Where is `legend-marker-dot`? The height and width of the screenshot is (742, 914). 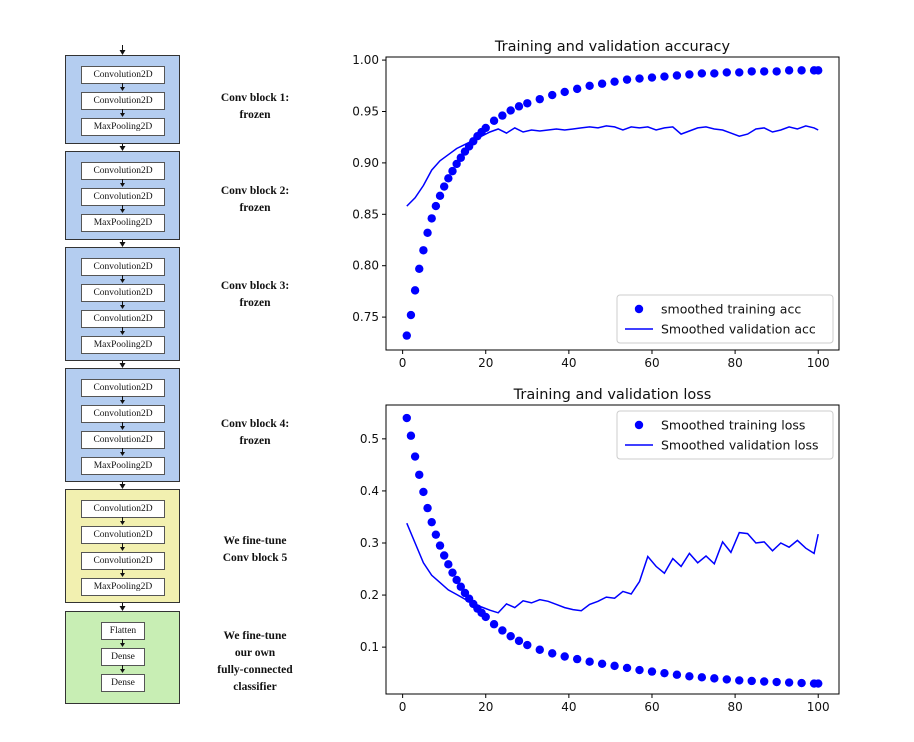 legend-marker-dot is located at coordinates (639, 309).